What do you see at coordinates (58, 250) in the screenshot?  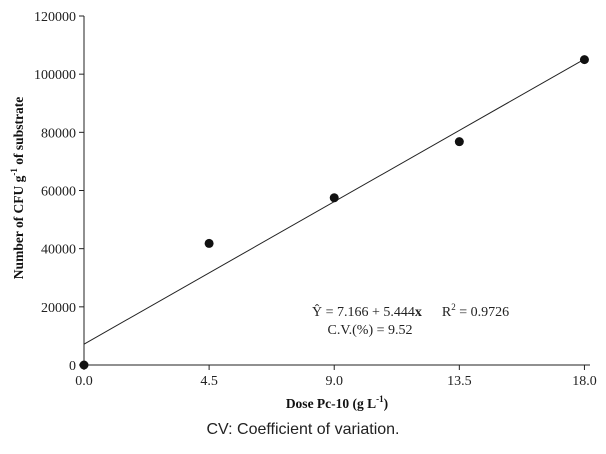 I see `y-tick-label: 40000` at bounding box center [58, 250].